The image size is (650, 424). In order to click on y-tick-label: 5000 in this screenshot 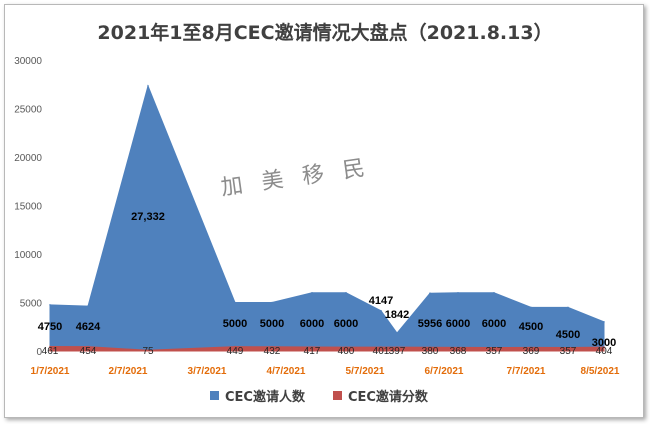, I will do `click(31, 304)`.